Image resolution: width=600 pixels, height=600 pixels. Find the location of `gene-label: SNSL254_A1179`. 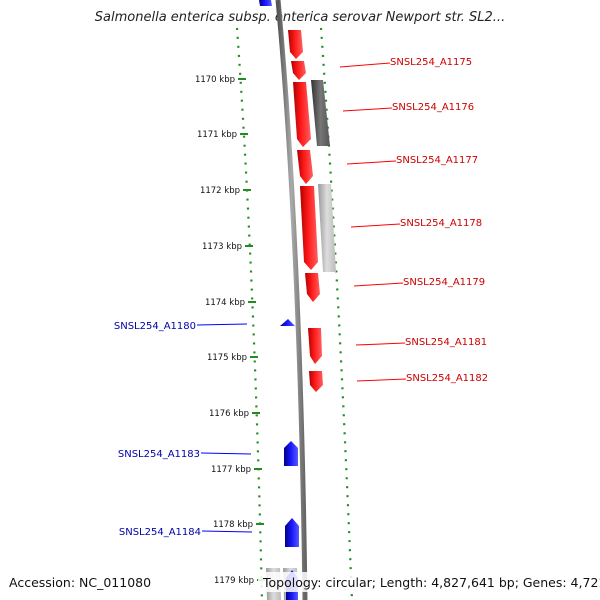

gene-label: SNSL254_A1179 is located at coordinates (444, 282).